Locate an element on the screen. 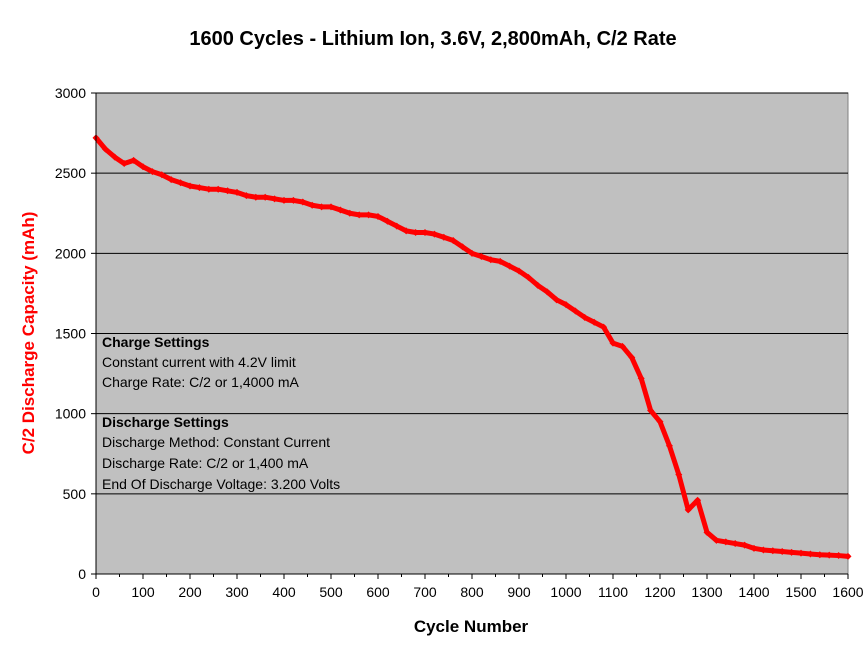 The height and width of the screenshot is (645, 867). x-tick-label: 1000 is located at coordinates (565, 592).